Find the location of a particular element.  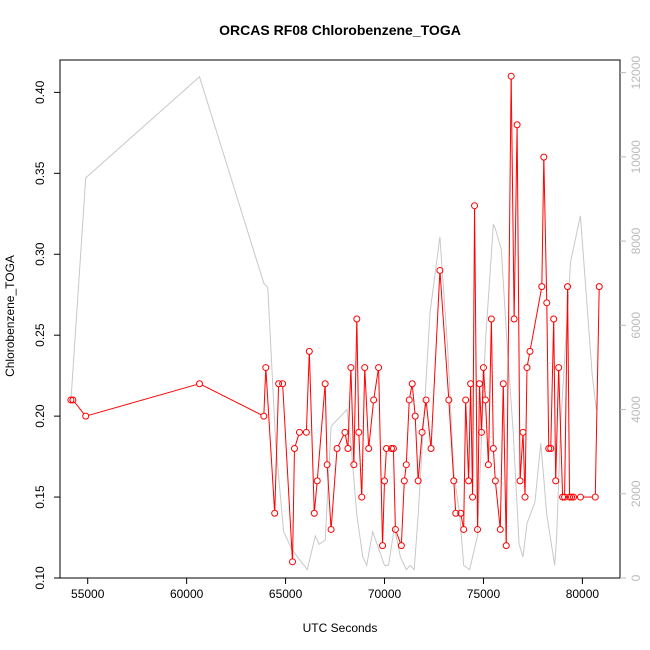

y2-tick-label: 4000 is located at coordinates (636, 409).